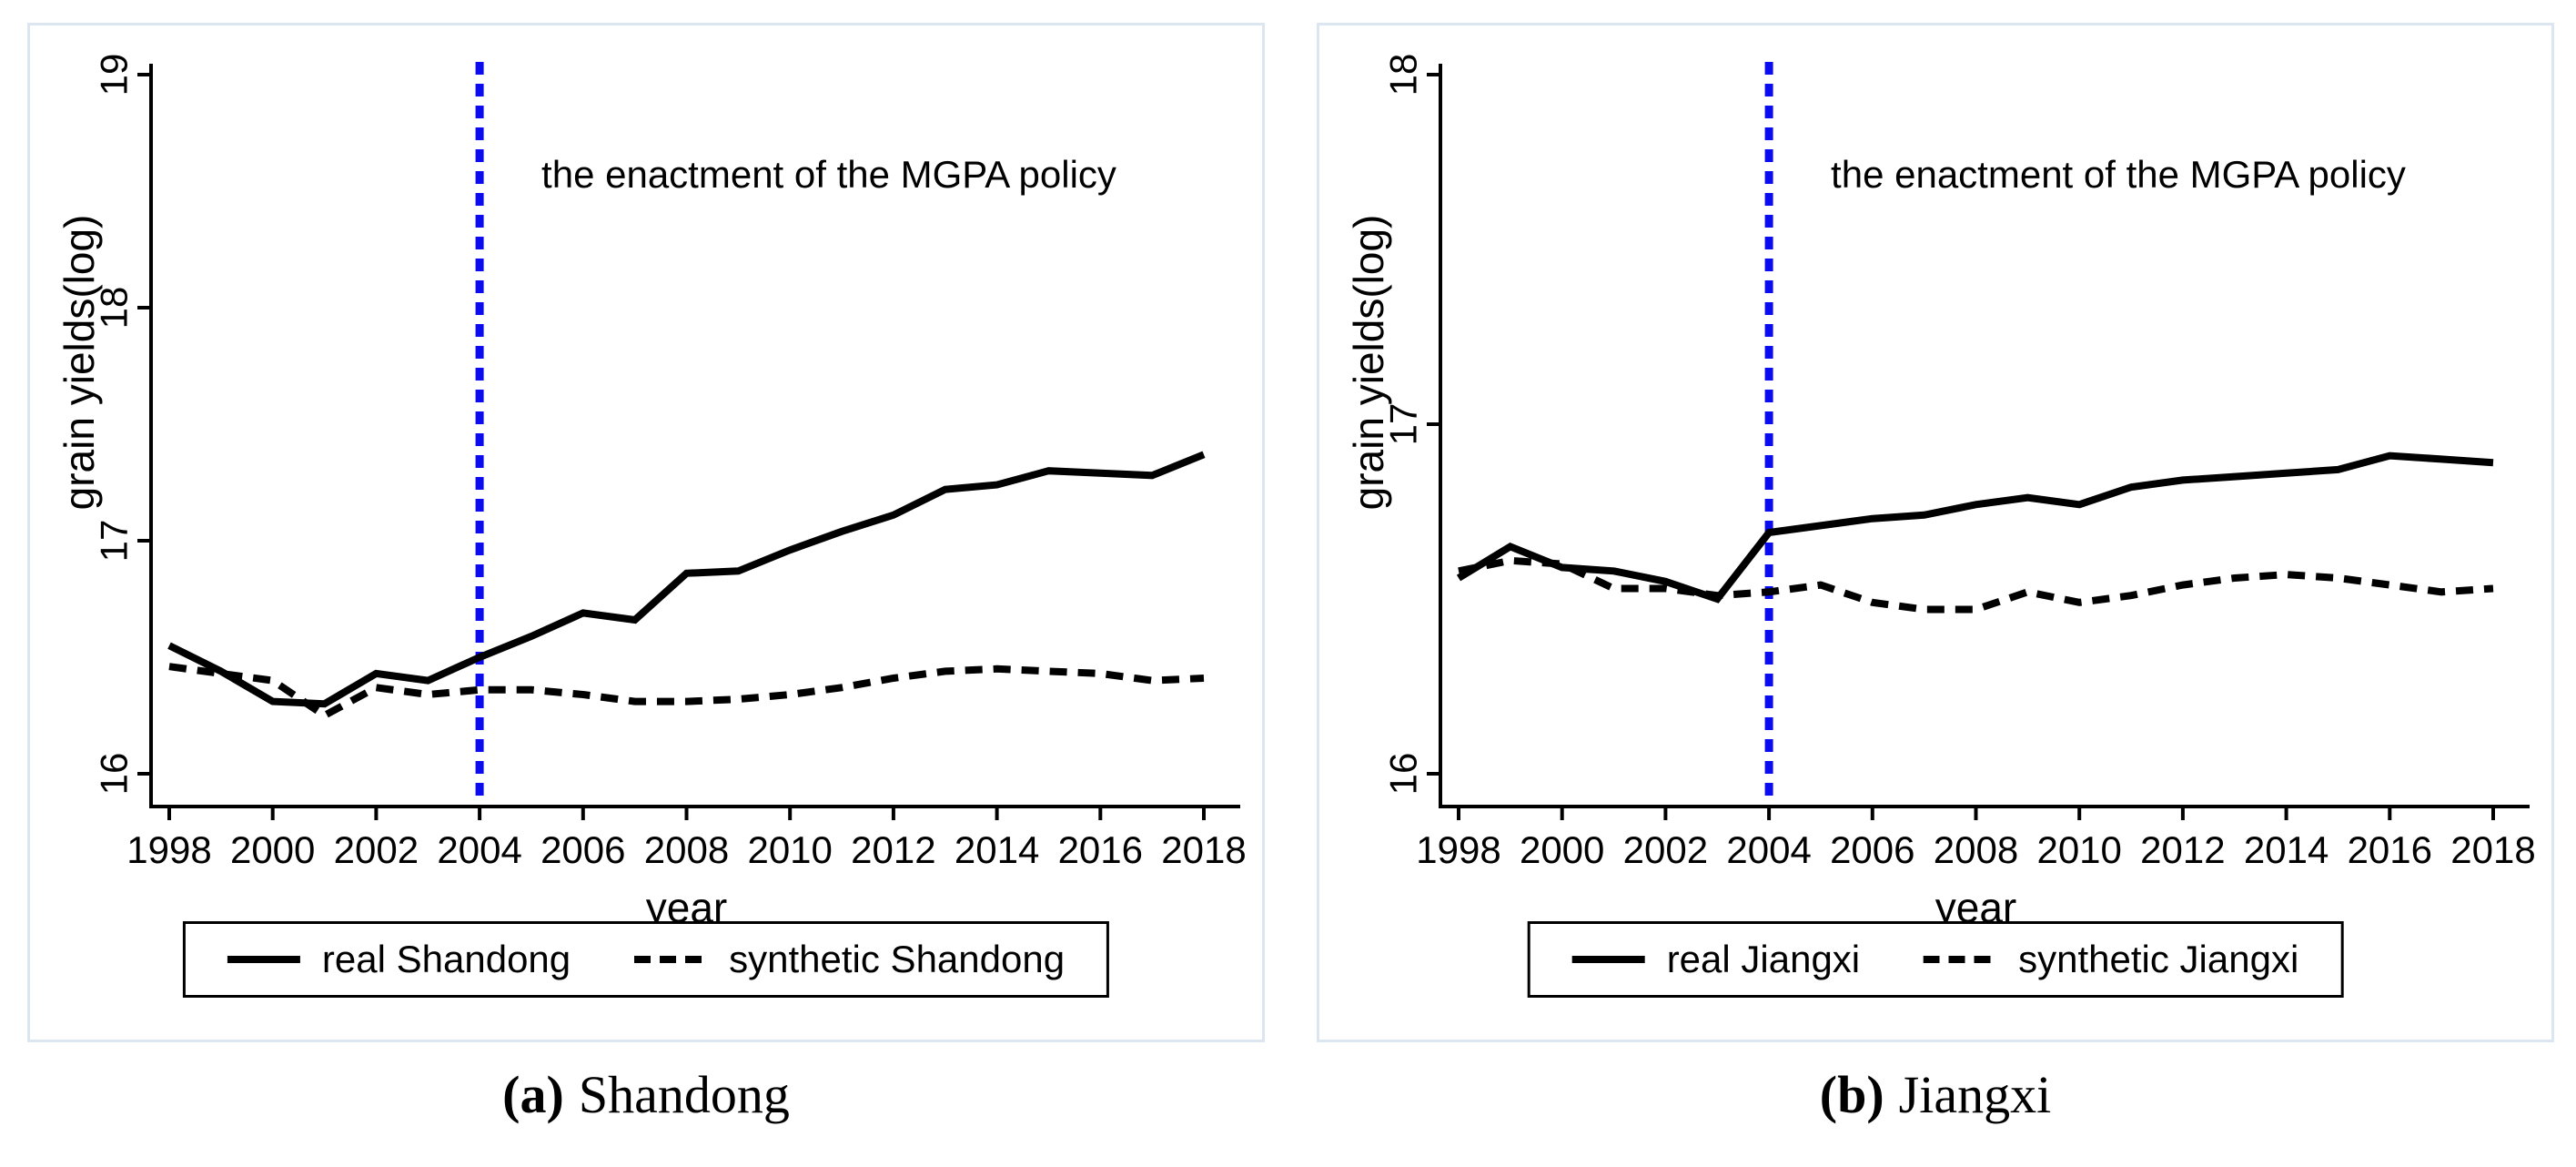 This screenshot has height=1167, width=2576. Describe the element at coordinates (114, 75) in the screenshot. I see `y-tick-label: 19` at that location.